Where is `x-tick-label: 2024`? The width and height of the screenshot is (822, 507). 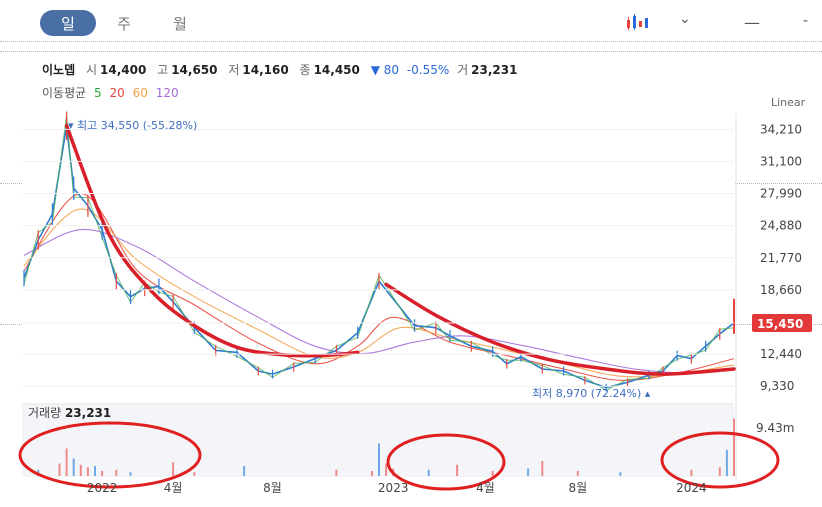 x-tick-label: 2024 is located at coordinates (691, 488).